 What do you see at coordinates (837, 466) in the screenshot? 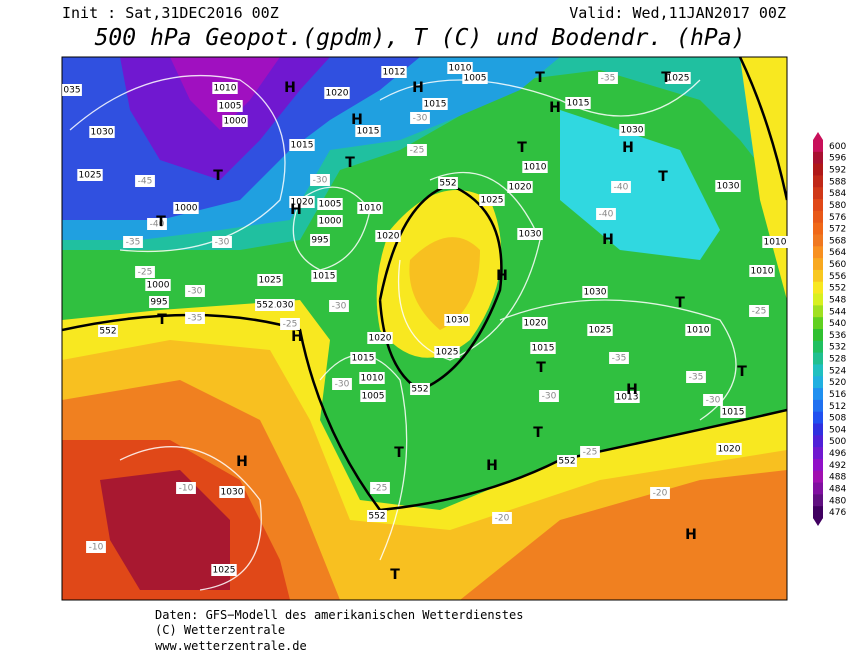
I see `colorbar-label: 492` at bounding box center [837, 466].